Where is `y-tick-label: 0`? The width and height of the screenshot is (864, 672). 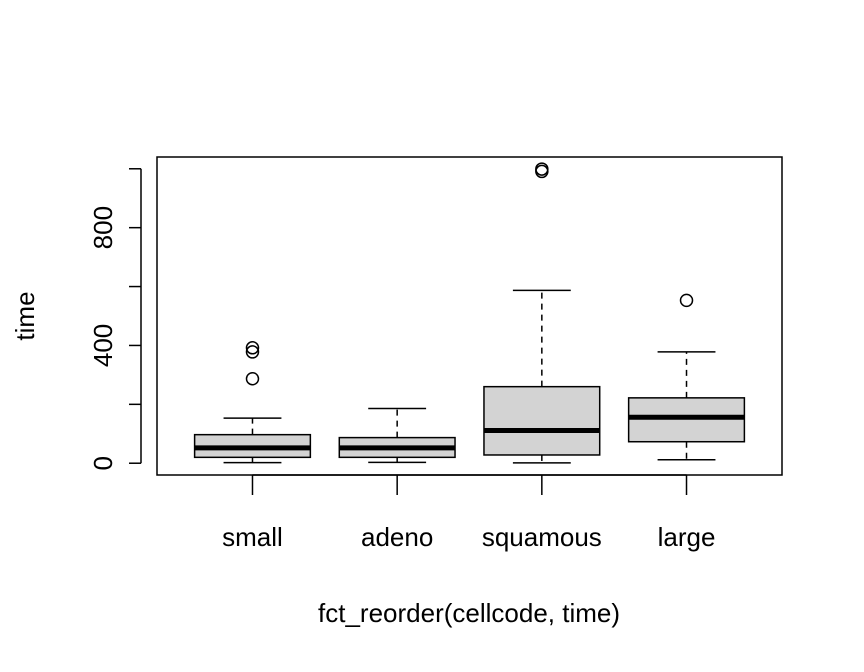 y-tick-label: 0 is located at coordinates (103, 463).